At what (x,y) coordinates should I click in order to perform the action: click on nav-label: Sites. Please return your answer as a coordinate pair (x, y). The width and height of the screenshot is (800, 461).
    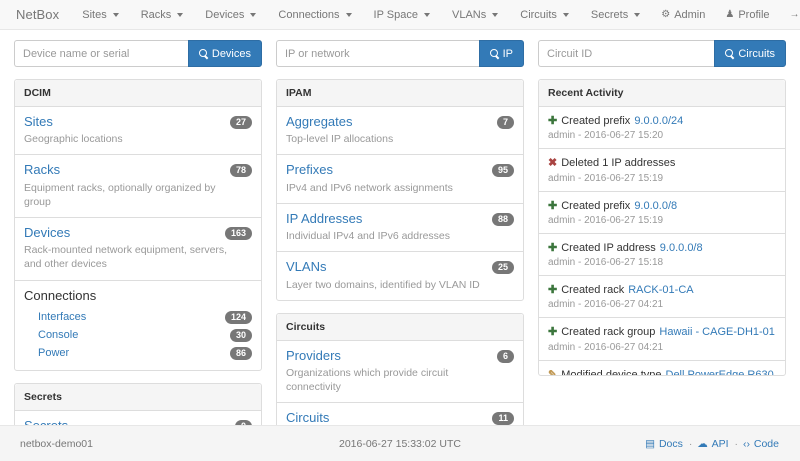
    Looking at the image, I should click on (94, 14).